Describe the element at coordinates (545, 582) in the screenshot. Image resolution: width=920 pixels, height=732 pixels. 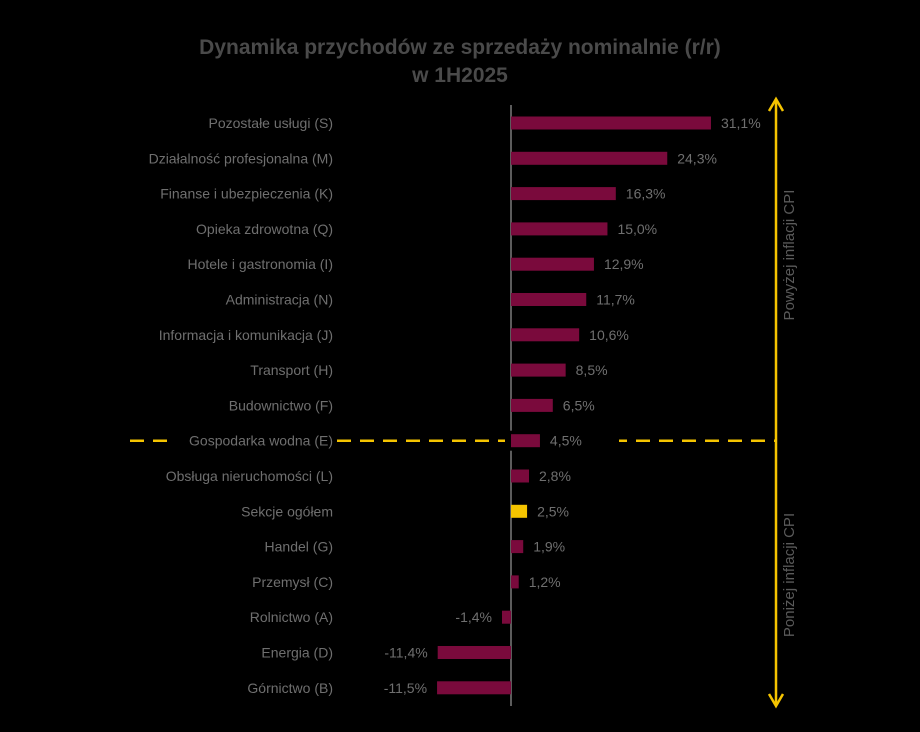
I see `value-label: 1,2%` at that location.